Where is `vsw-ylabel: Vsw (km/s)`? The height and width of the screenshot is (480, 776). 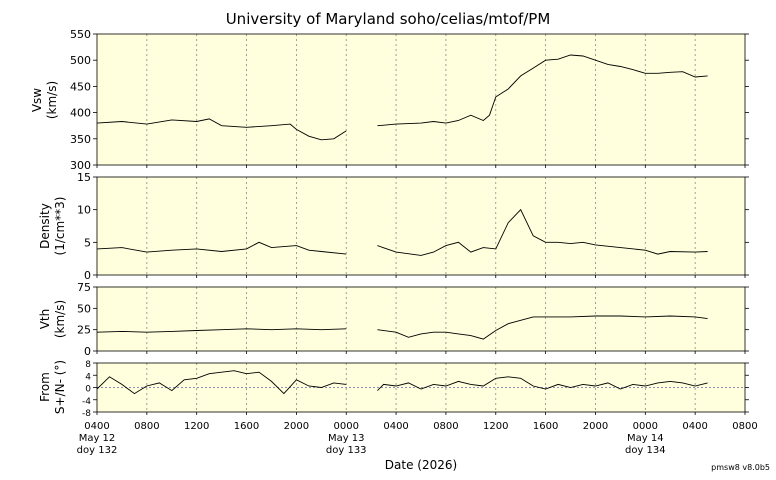 vsw-ylabel: Vsw (km/s) is located at coordinates (45, 100).